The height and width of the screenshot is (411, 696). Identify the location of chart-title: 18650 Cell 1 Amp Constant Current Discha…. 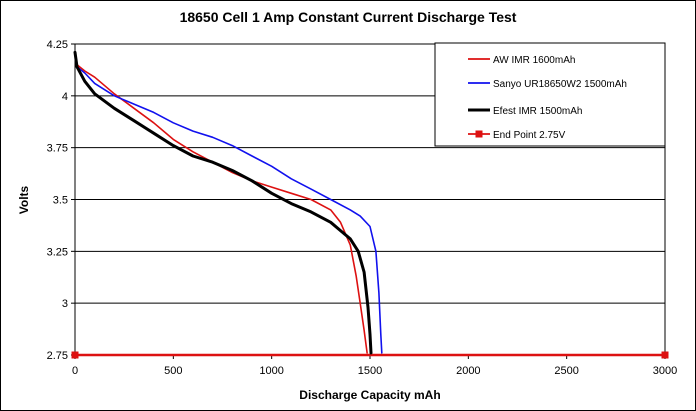
(348, 17).